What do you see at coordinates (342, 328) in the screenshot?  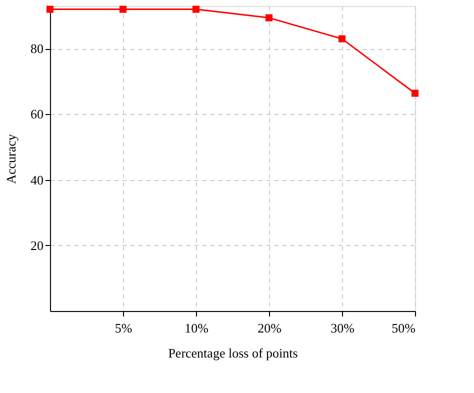 I see `x-tick-label: 30%` at bounding box center [342, 328].